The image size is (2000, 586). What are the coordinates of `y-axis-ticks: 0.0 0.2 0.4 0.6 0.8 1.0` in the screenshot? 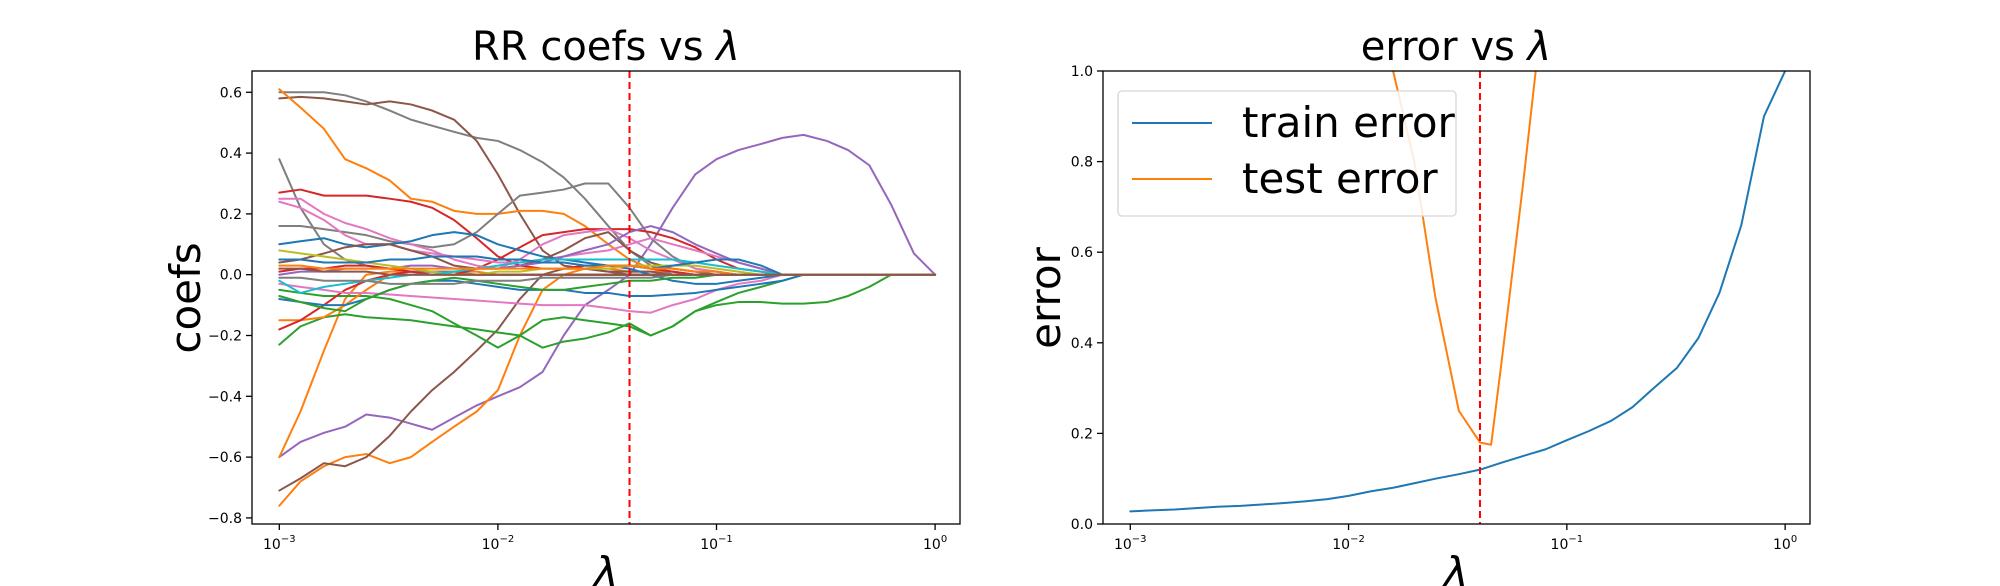 It's located at (1087, 298).